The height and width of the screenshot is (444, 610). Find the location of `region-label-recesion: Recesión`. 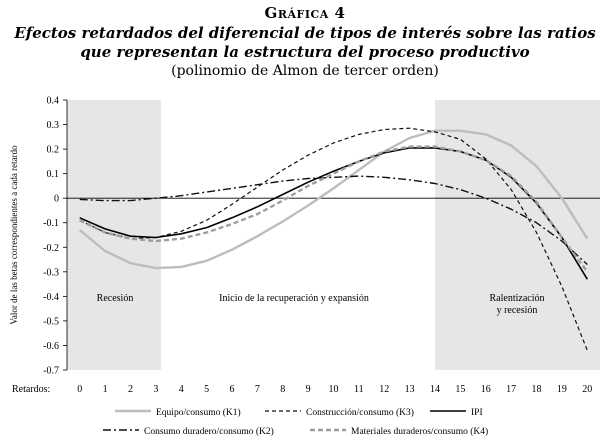

region-label-recesion: Recesión is located at coordinates (115, 298).